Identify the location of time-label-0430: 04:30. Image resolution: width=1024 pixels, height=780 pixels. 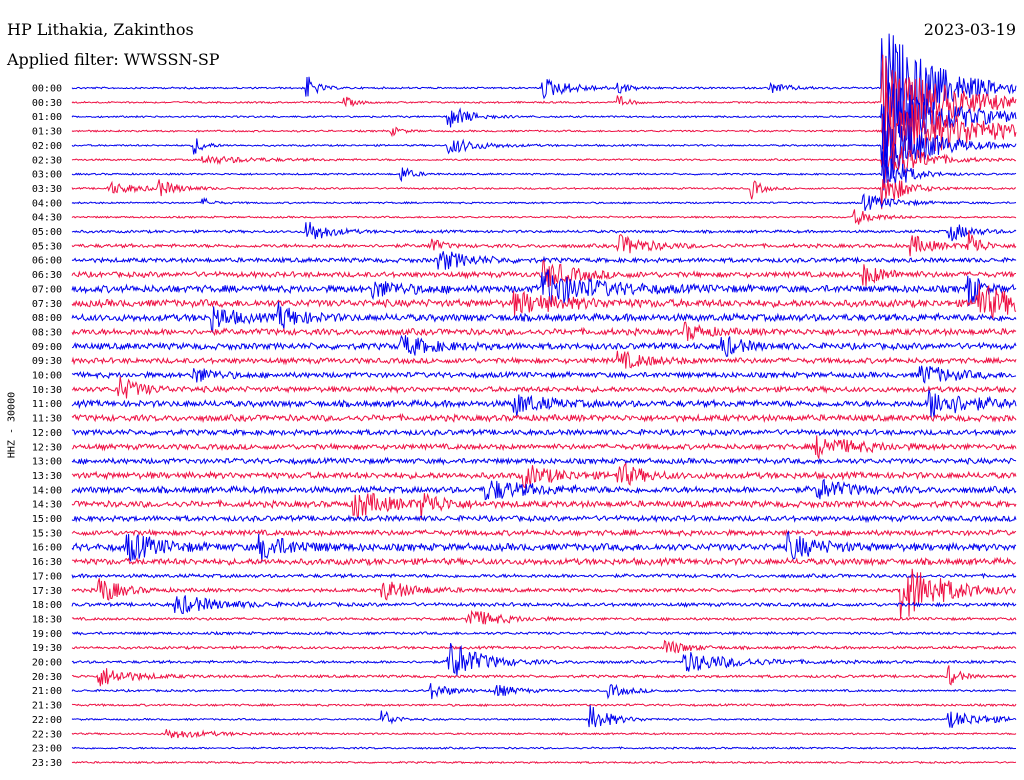
(47, 218).